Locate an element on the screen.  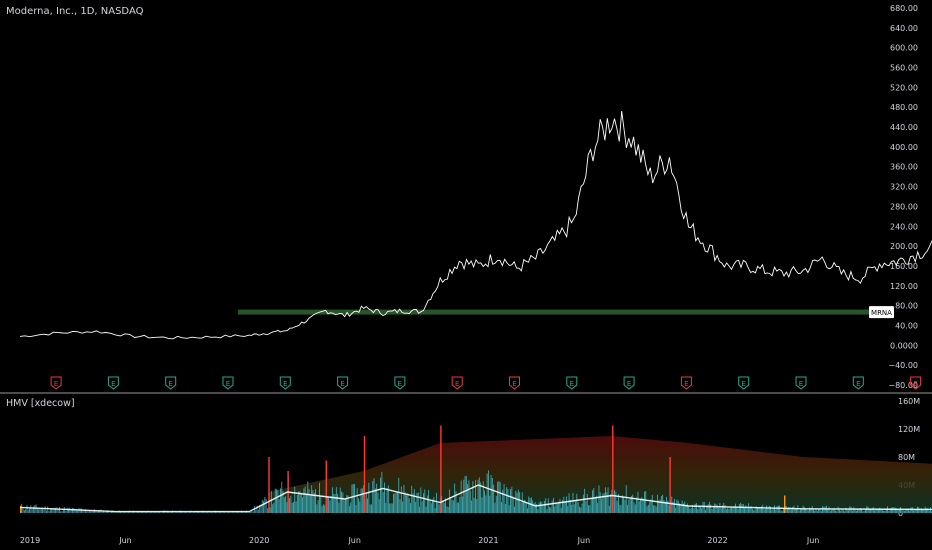
price-tag-box is located at coordinates (881, 312).